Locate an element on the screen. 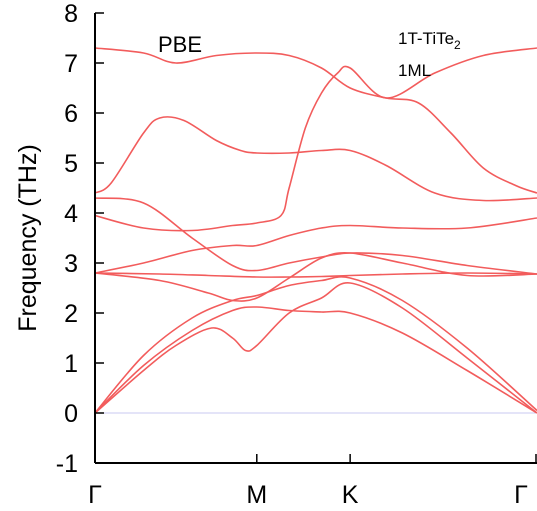  y-axis-label: Frequency (THz) is located at coordinates (28, 238).